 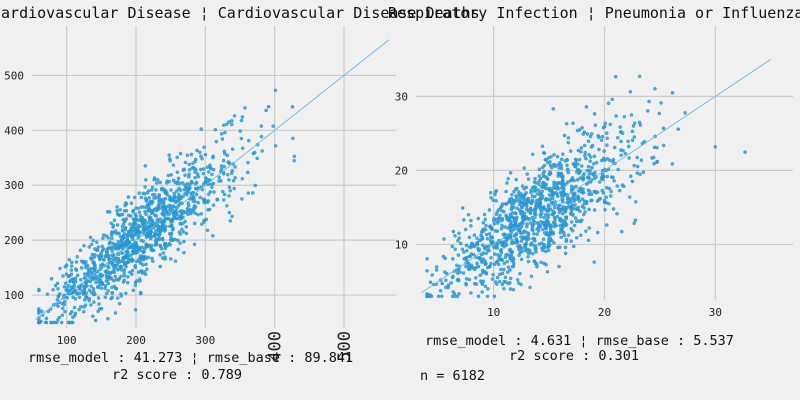 I want to click on y-tick-label: 10, so click(x=401, y=244).